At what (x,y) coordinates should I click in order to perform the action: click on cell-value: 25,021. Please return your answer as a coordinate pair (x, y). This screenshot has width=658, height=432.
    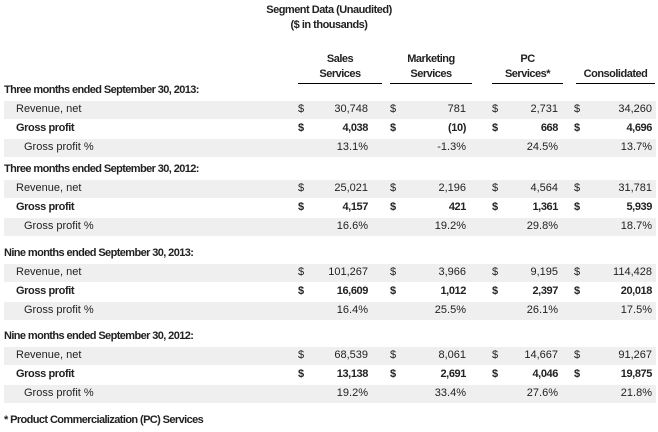
    Looking at the image, I should click on (351, 188).